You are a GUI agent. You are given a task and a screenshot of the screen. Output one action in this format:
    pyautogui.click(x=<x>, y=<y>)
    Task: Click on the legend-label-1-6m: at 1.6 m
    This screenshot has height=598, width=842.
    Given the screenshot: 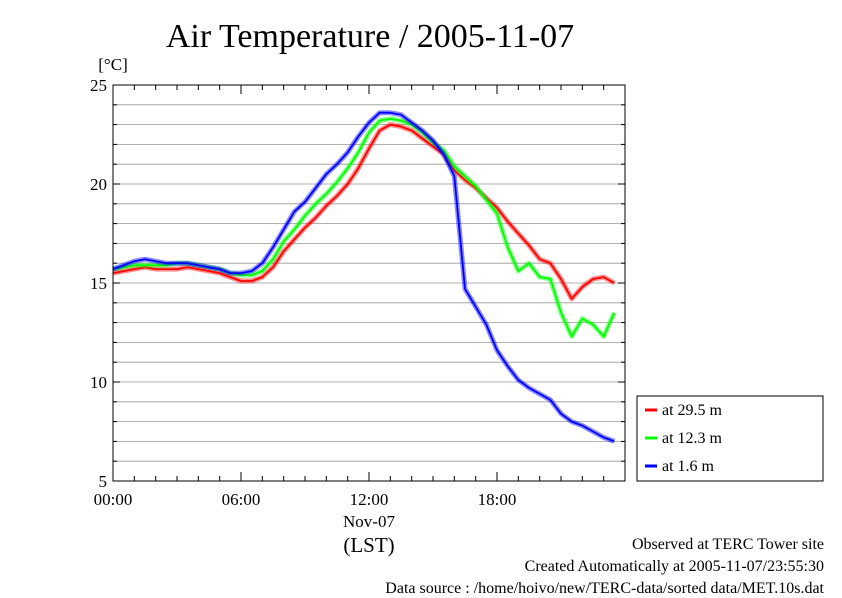 What is the action you would take?
    pyautogui.click(x=688, y=466)
    